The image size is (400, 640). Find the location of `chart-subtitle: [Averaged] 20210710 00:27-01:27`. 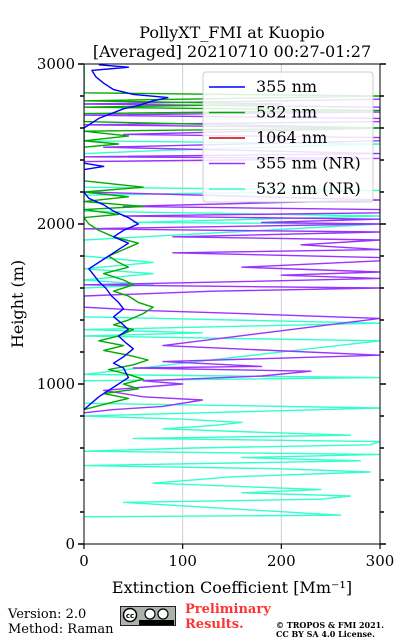

chart-subtitle: [Averaged] 20210710 00:27-01:27 is located at coordinates (232, 51).